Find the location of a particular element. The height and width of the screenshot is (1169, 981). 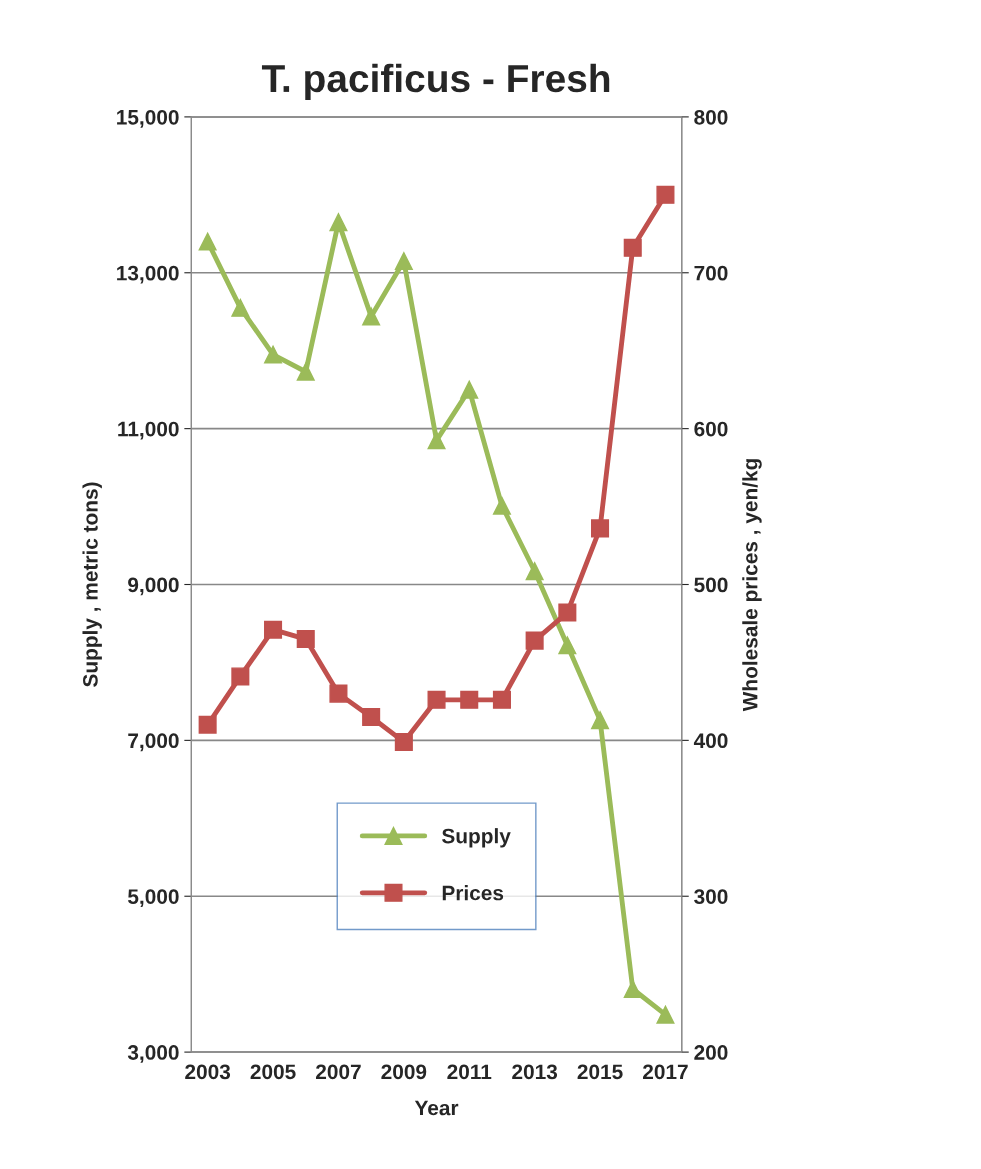

x-tick-label: 2013 is located at coordinates (535, 1072).